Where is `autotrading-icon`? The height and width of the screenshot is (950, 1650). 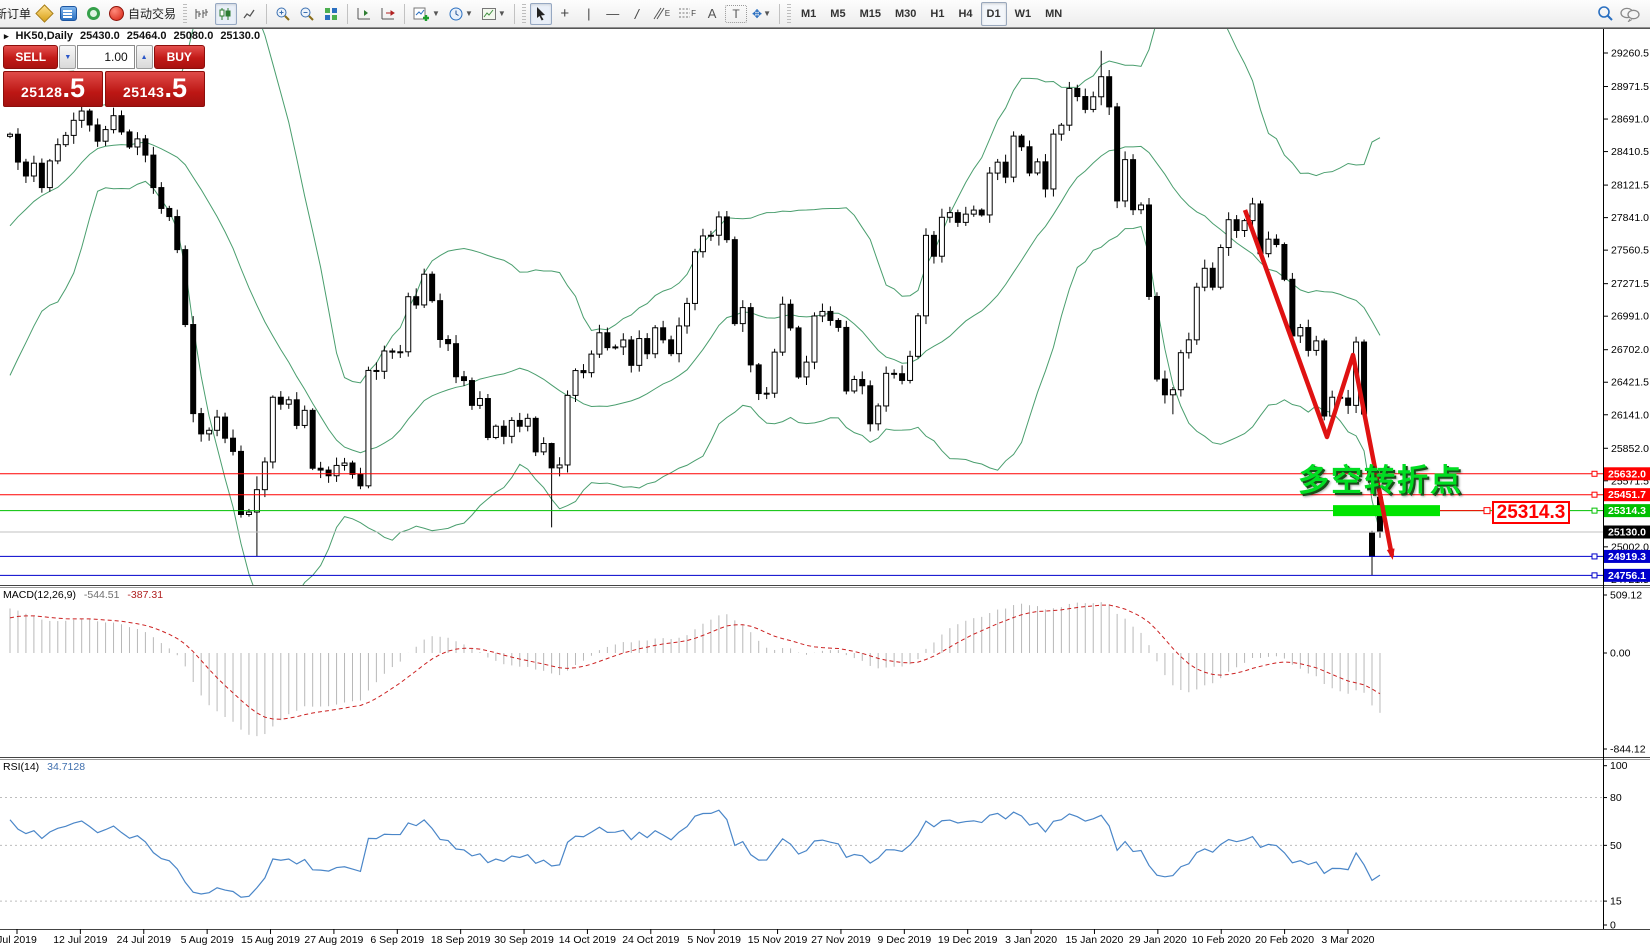
autotrading-icon is located at coordinates (117, 13).